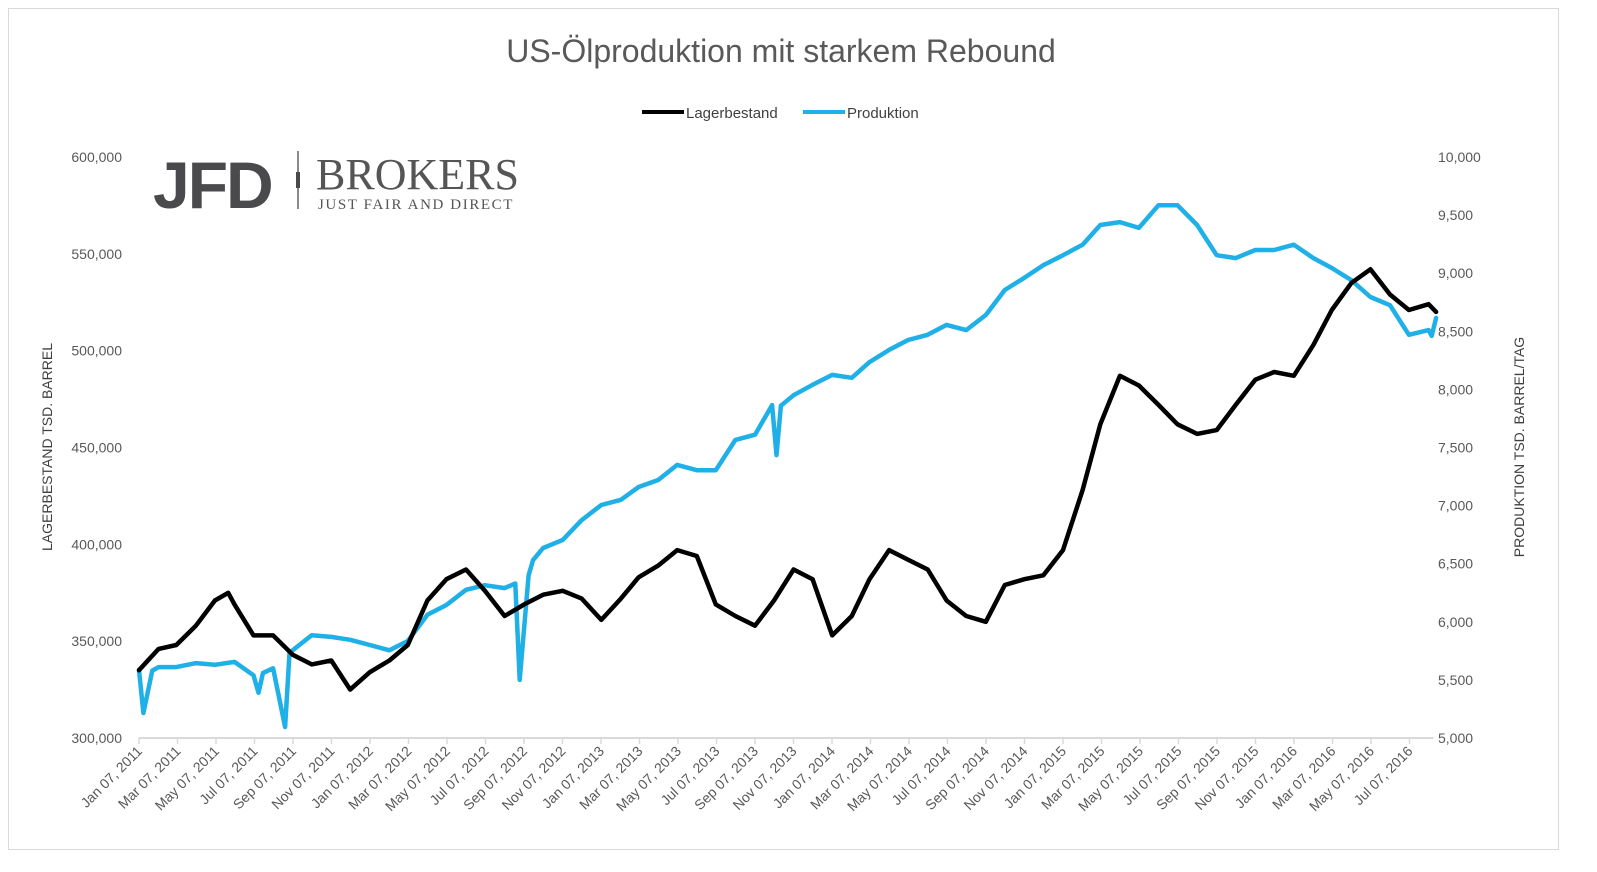 This screenshot has height=872, width=1597. Describe the element at coordinates (1455, 448) in the screenshot. I see `y-right-tick-label: 7,500` at that location.